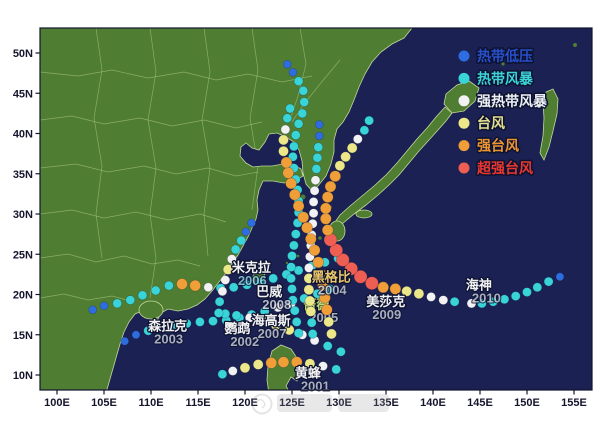  What do you see at coordinates (364, 214) in the screenshot?
I see `shikoku-island` at bounding box center [364, 214].